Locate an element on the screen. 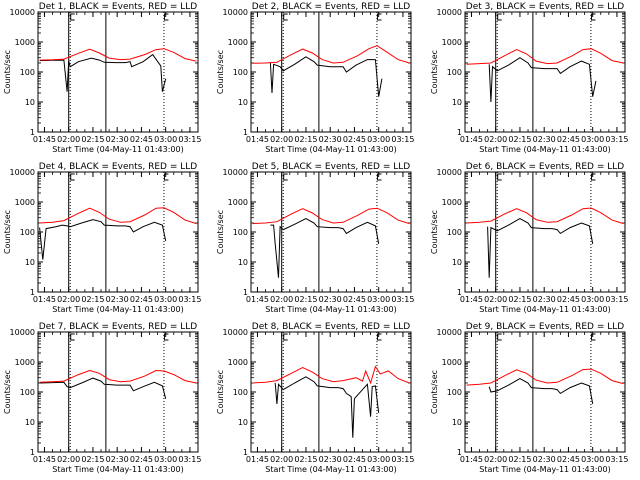 The width and height of the screenshot is (640, 480). x-tick-label: 03:00 is located at coordinates (165, 459).